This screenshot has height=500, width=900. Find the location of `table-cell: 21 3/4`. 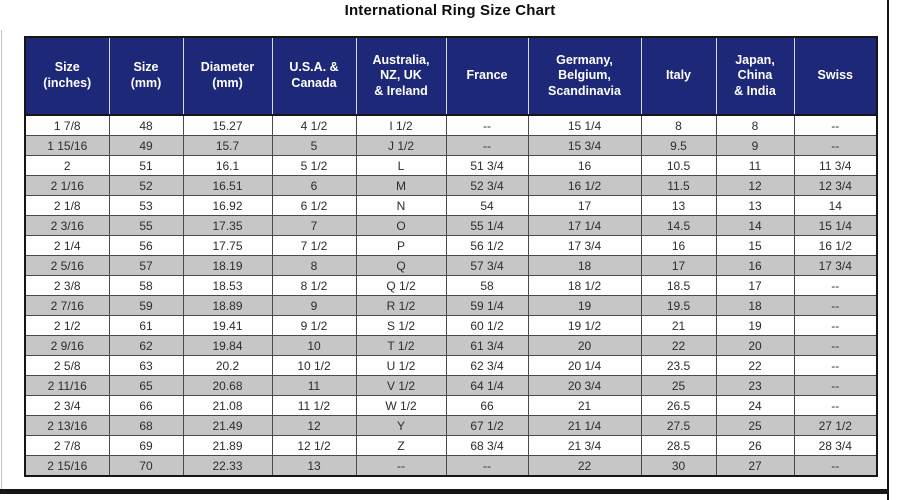

table-cell: 21 3/4 is located at coordinates (584, 445).